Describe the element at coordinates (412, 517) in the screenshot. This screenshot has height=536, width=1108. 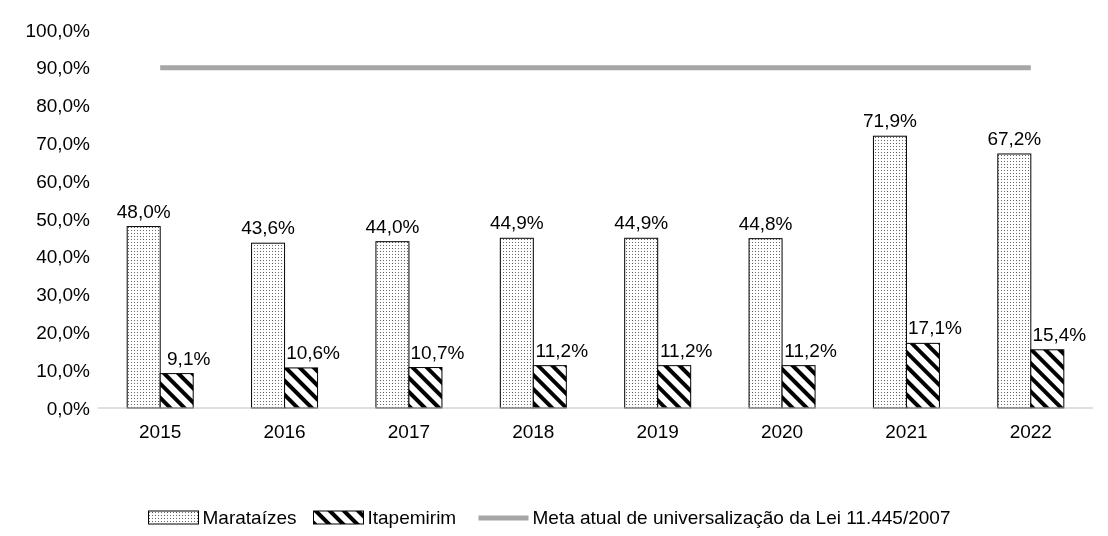
I see `legend-label: Itapemirim` at that location.